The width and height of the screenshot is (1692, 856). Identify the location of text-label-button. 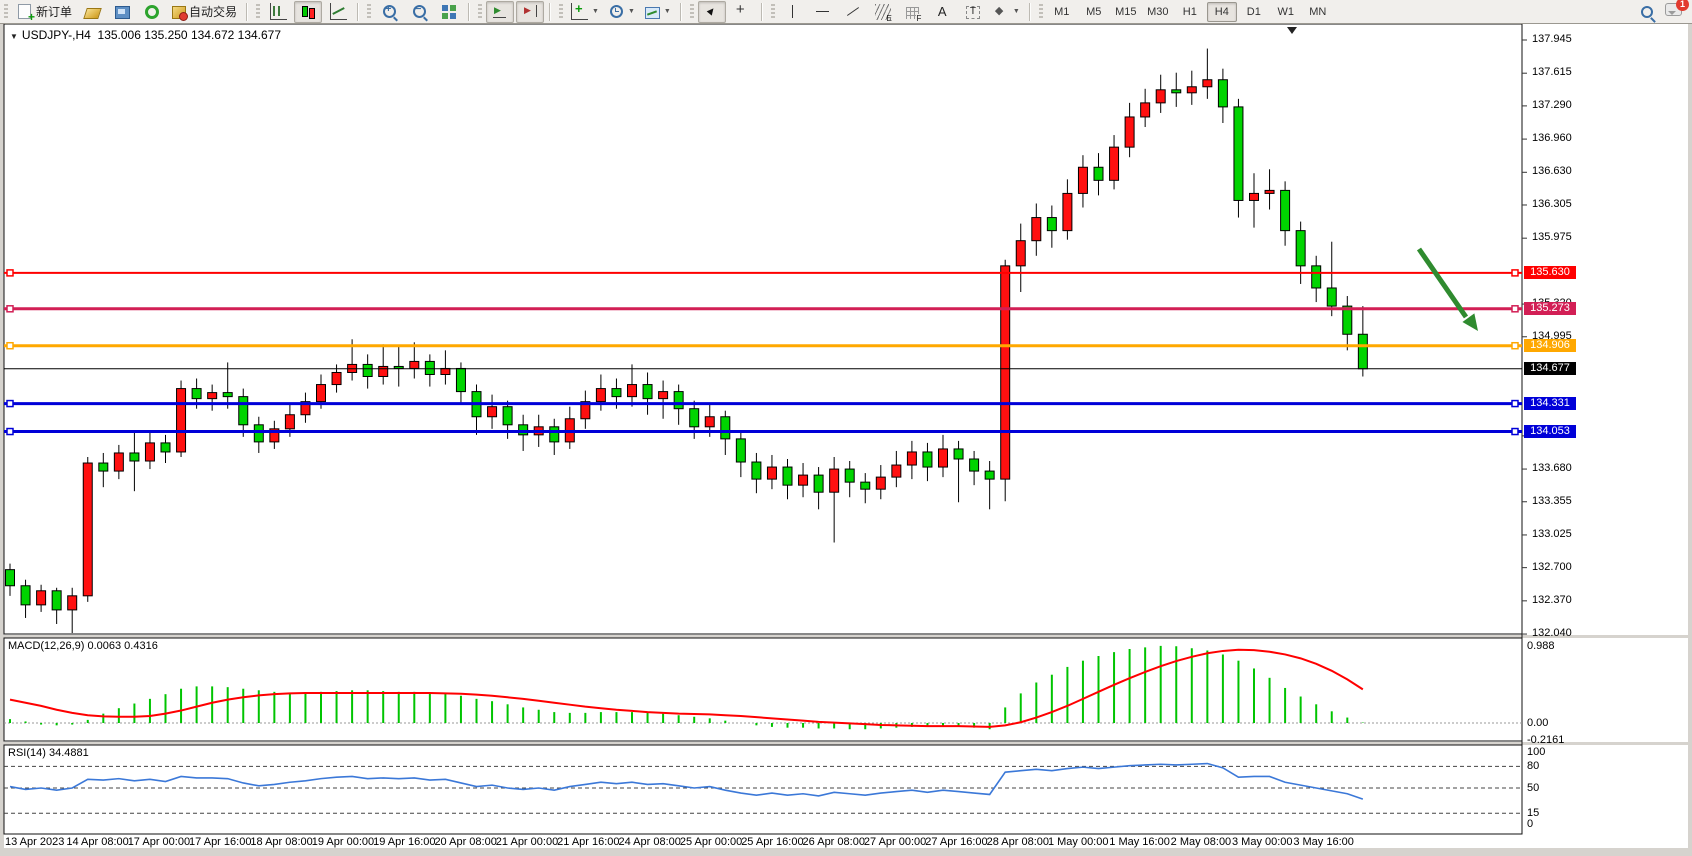
(973, 12).